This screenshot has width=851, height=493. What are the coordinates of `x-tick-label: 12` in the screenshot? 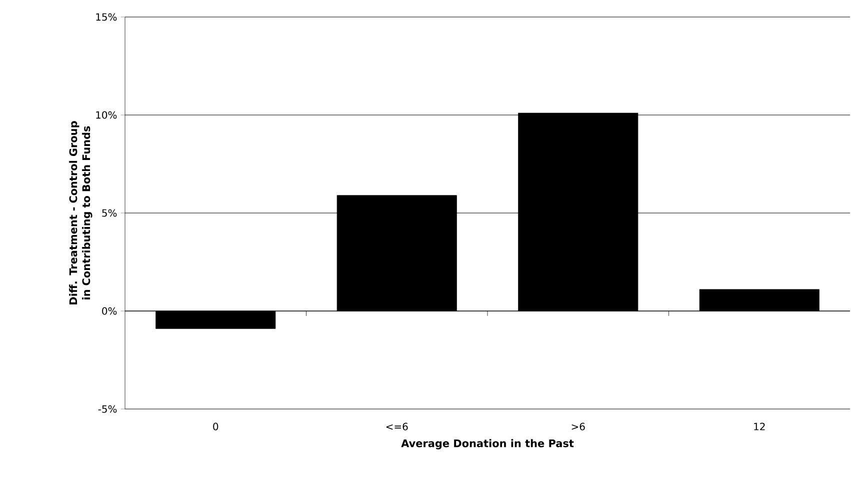 It's located at (759, 426).